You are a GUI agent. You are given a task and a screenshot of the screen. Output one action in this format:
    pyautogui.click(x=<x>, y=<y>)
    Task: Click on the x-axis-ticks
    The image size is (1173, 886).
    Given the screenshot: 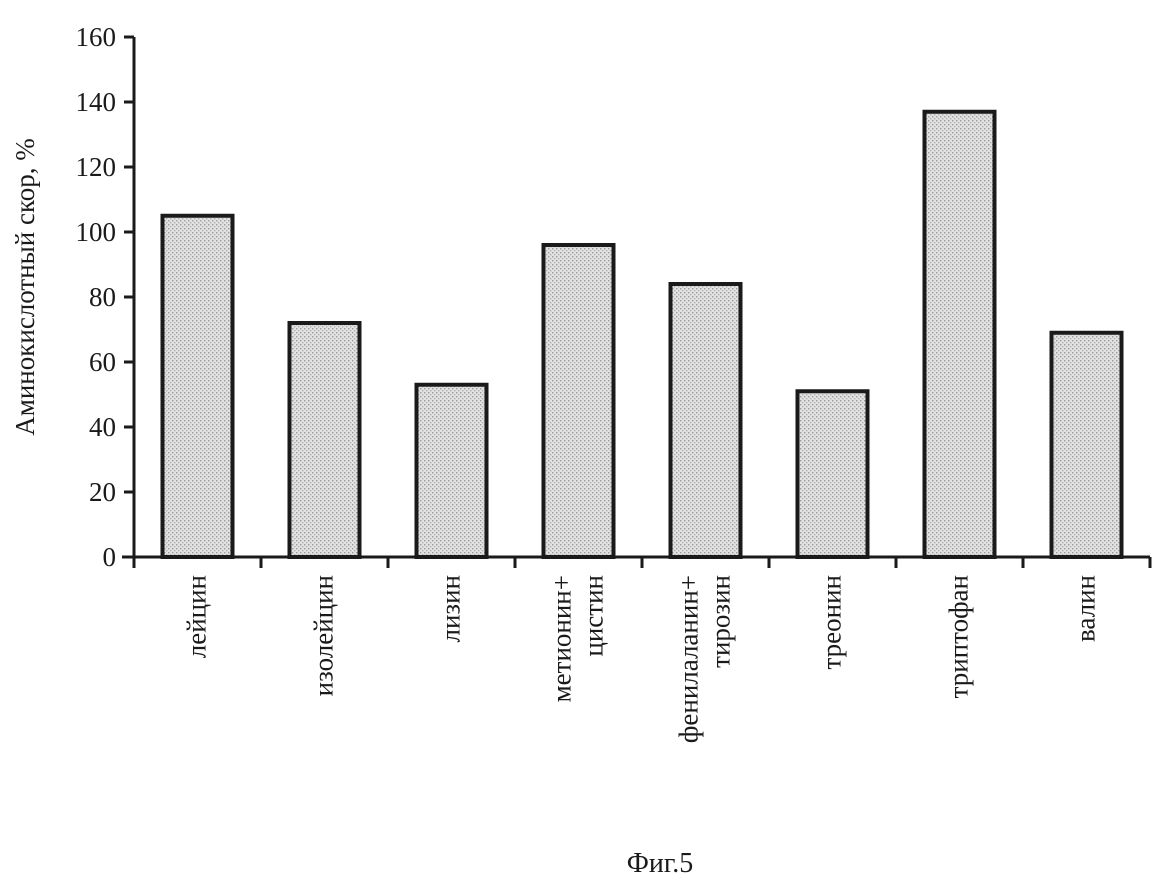 What is the action you would take?
    pyautogui.click(x=642, y=562)
    